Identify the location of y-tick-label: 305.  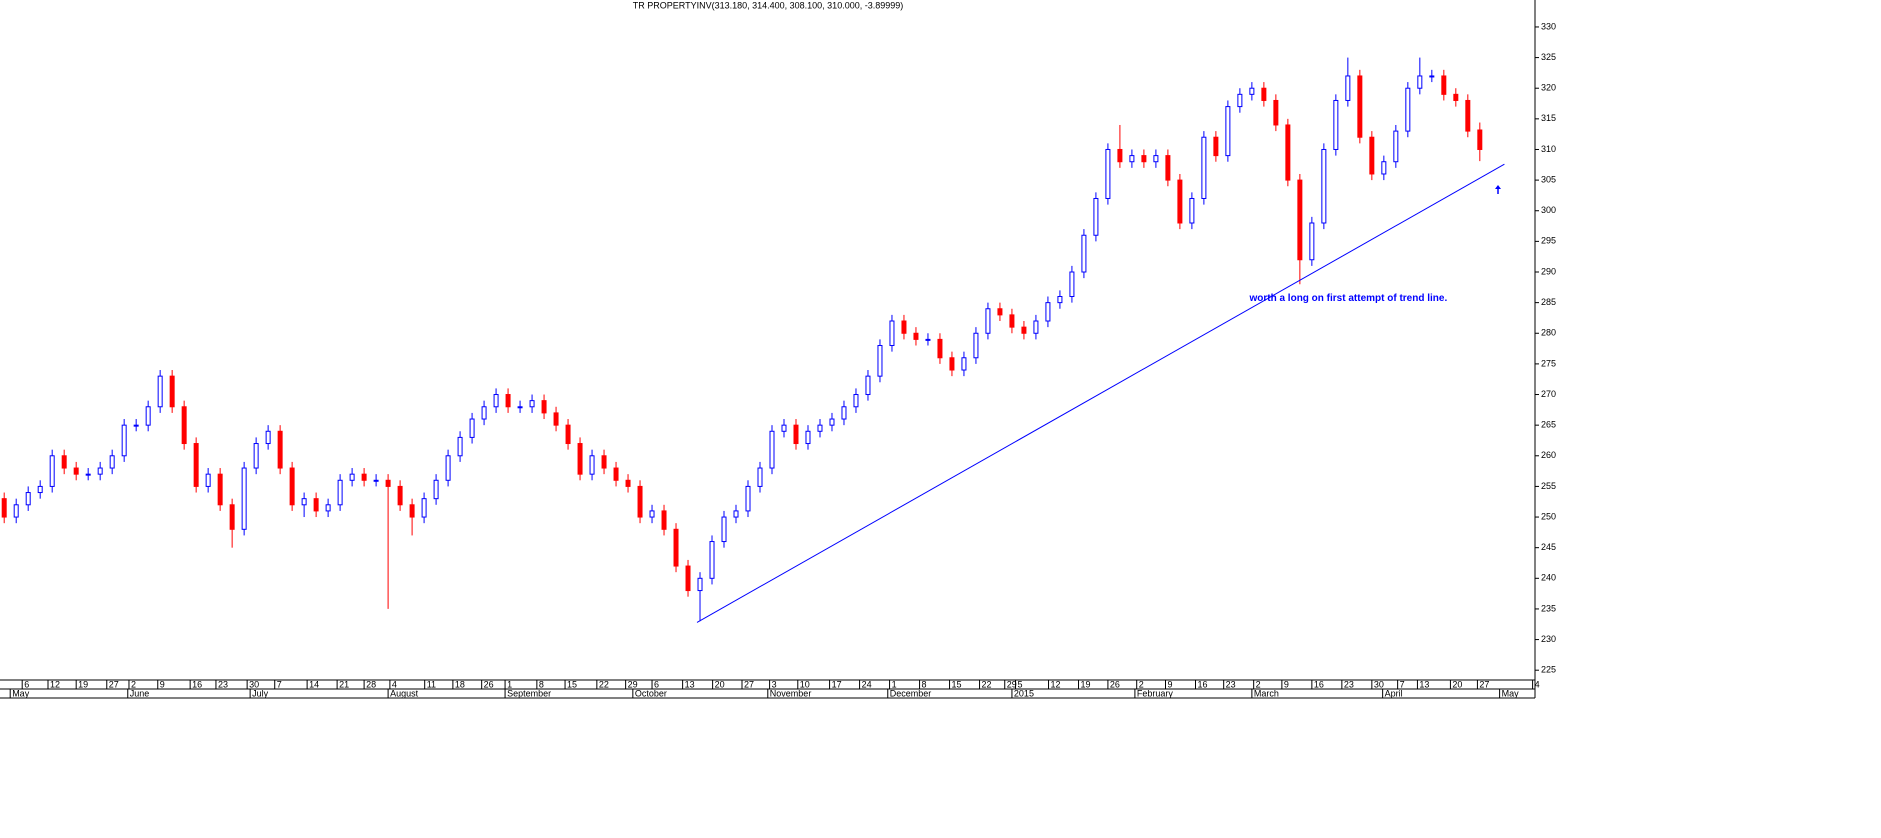
(1548, 179).